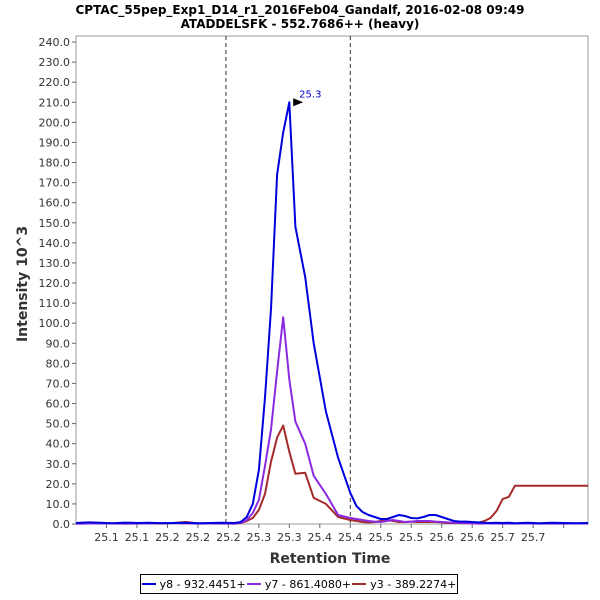 The height and width of the screenshot is (600, 600). I want to click on legend-swatch-y7, so click(253, 584).